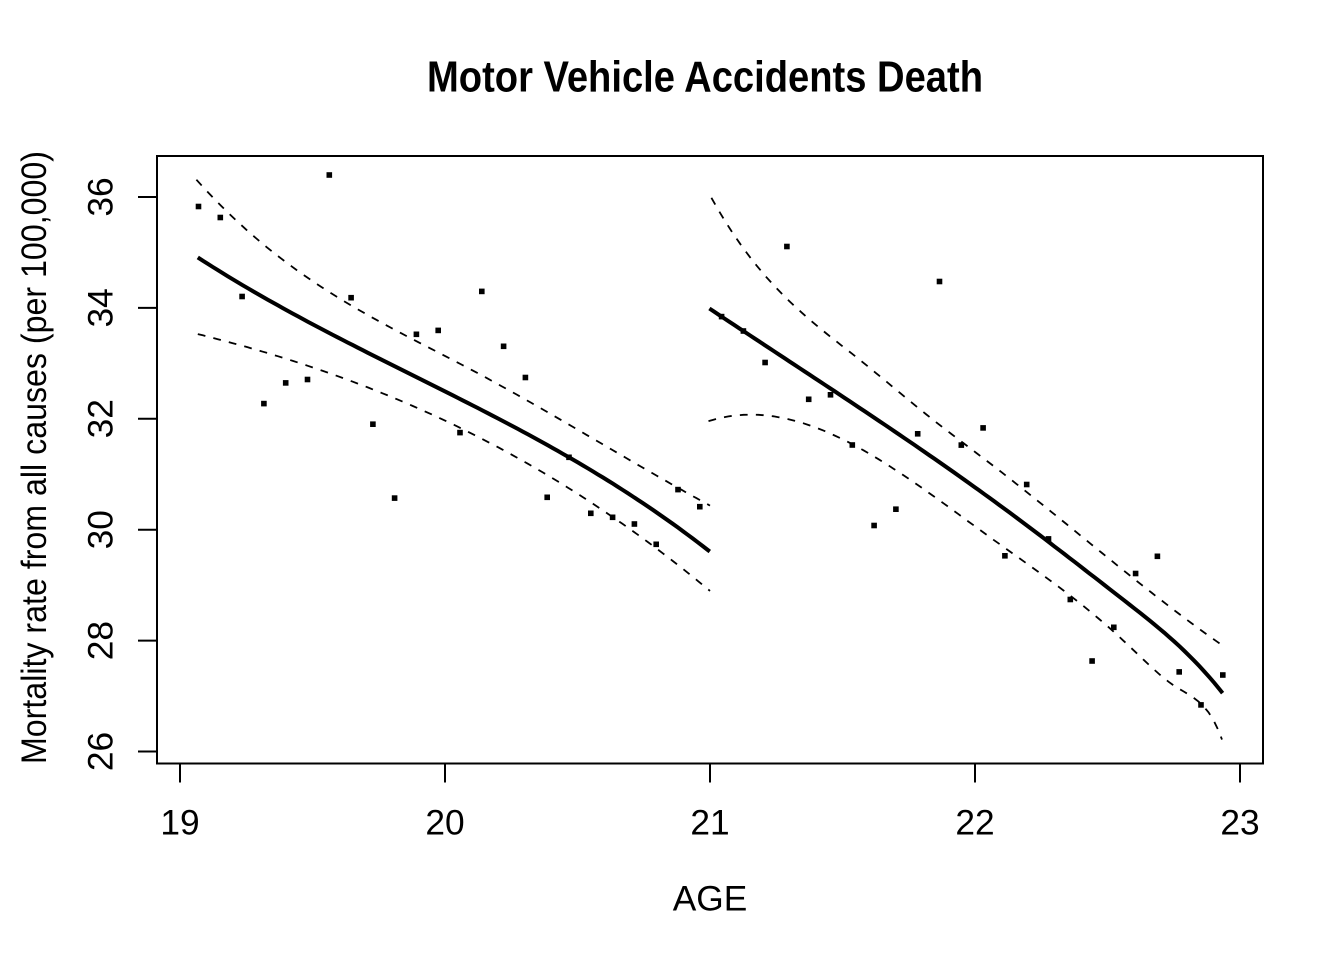 The image size is (1344, 960). What do you see at coordinates (710, 899) in the screenshot?
I see `svg-text: AGE` at bounding box center [710, 899].